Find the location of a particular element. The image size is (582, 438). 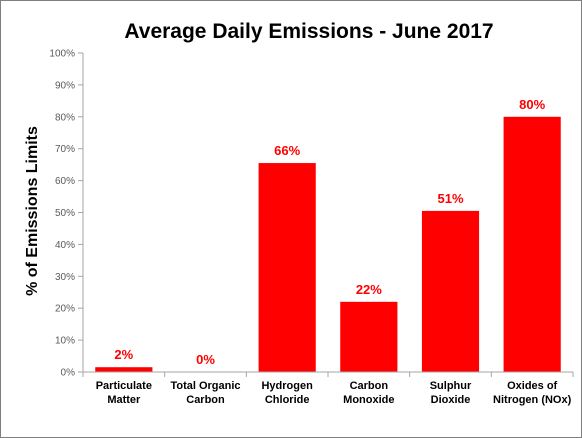

y-tick-label: 80% is located at coordinates (65, 117).